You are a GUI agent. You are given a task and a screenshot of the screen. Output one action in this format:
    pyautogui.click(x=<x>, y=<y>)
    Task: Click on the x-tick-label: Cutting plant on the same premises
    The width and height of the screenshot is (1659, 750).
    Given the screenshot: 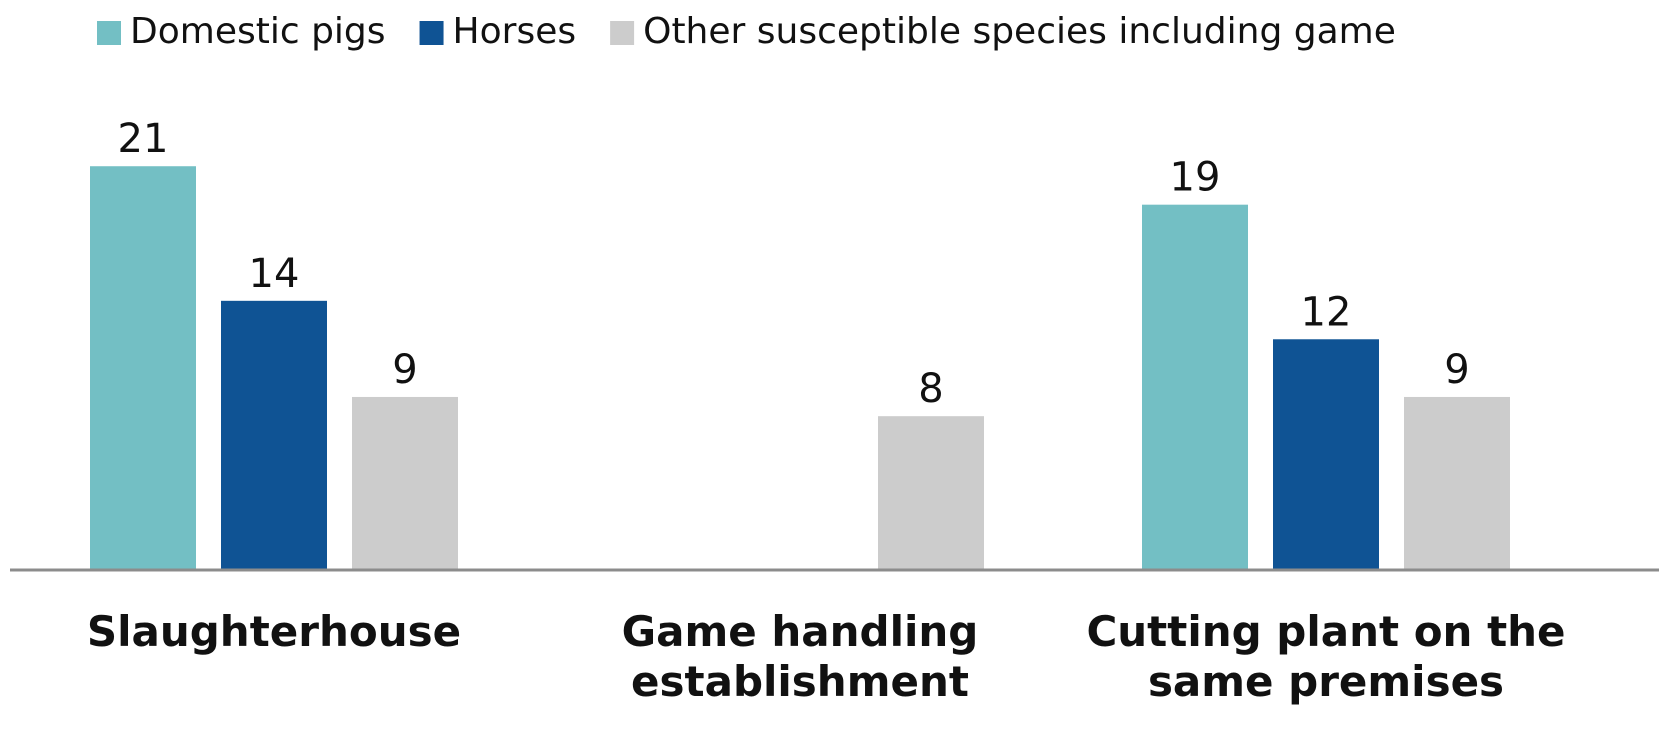 What is the action you would take?
    pyautogui.click(x=1325, y=656)
    